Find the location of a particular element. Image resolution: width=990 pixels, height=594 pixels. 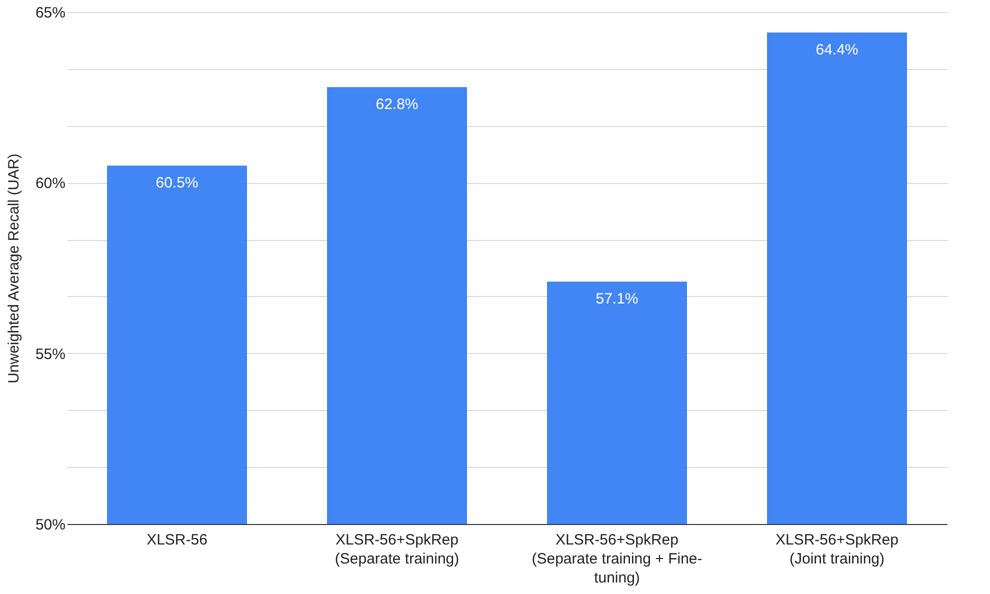

y-axis-title: Unweighted Average Recall (UAR) is located at coordinates (13, 269).